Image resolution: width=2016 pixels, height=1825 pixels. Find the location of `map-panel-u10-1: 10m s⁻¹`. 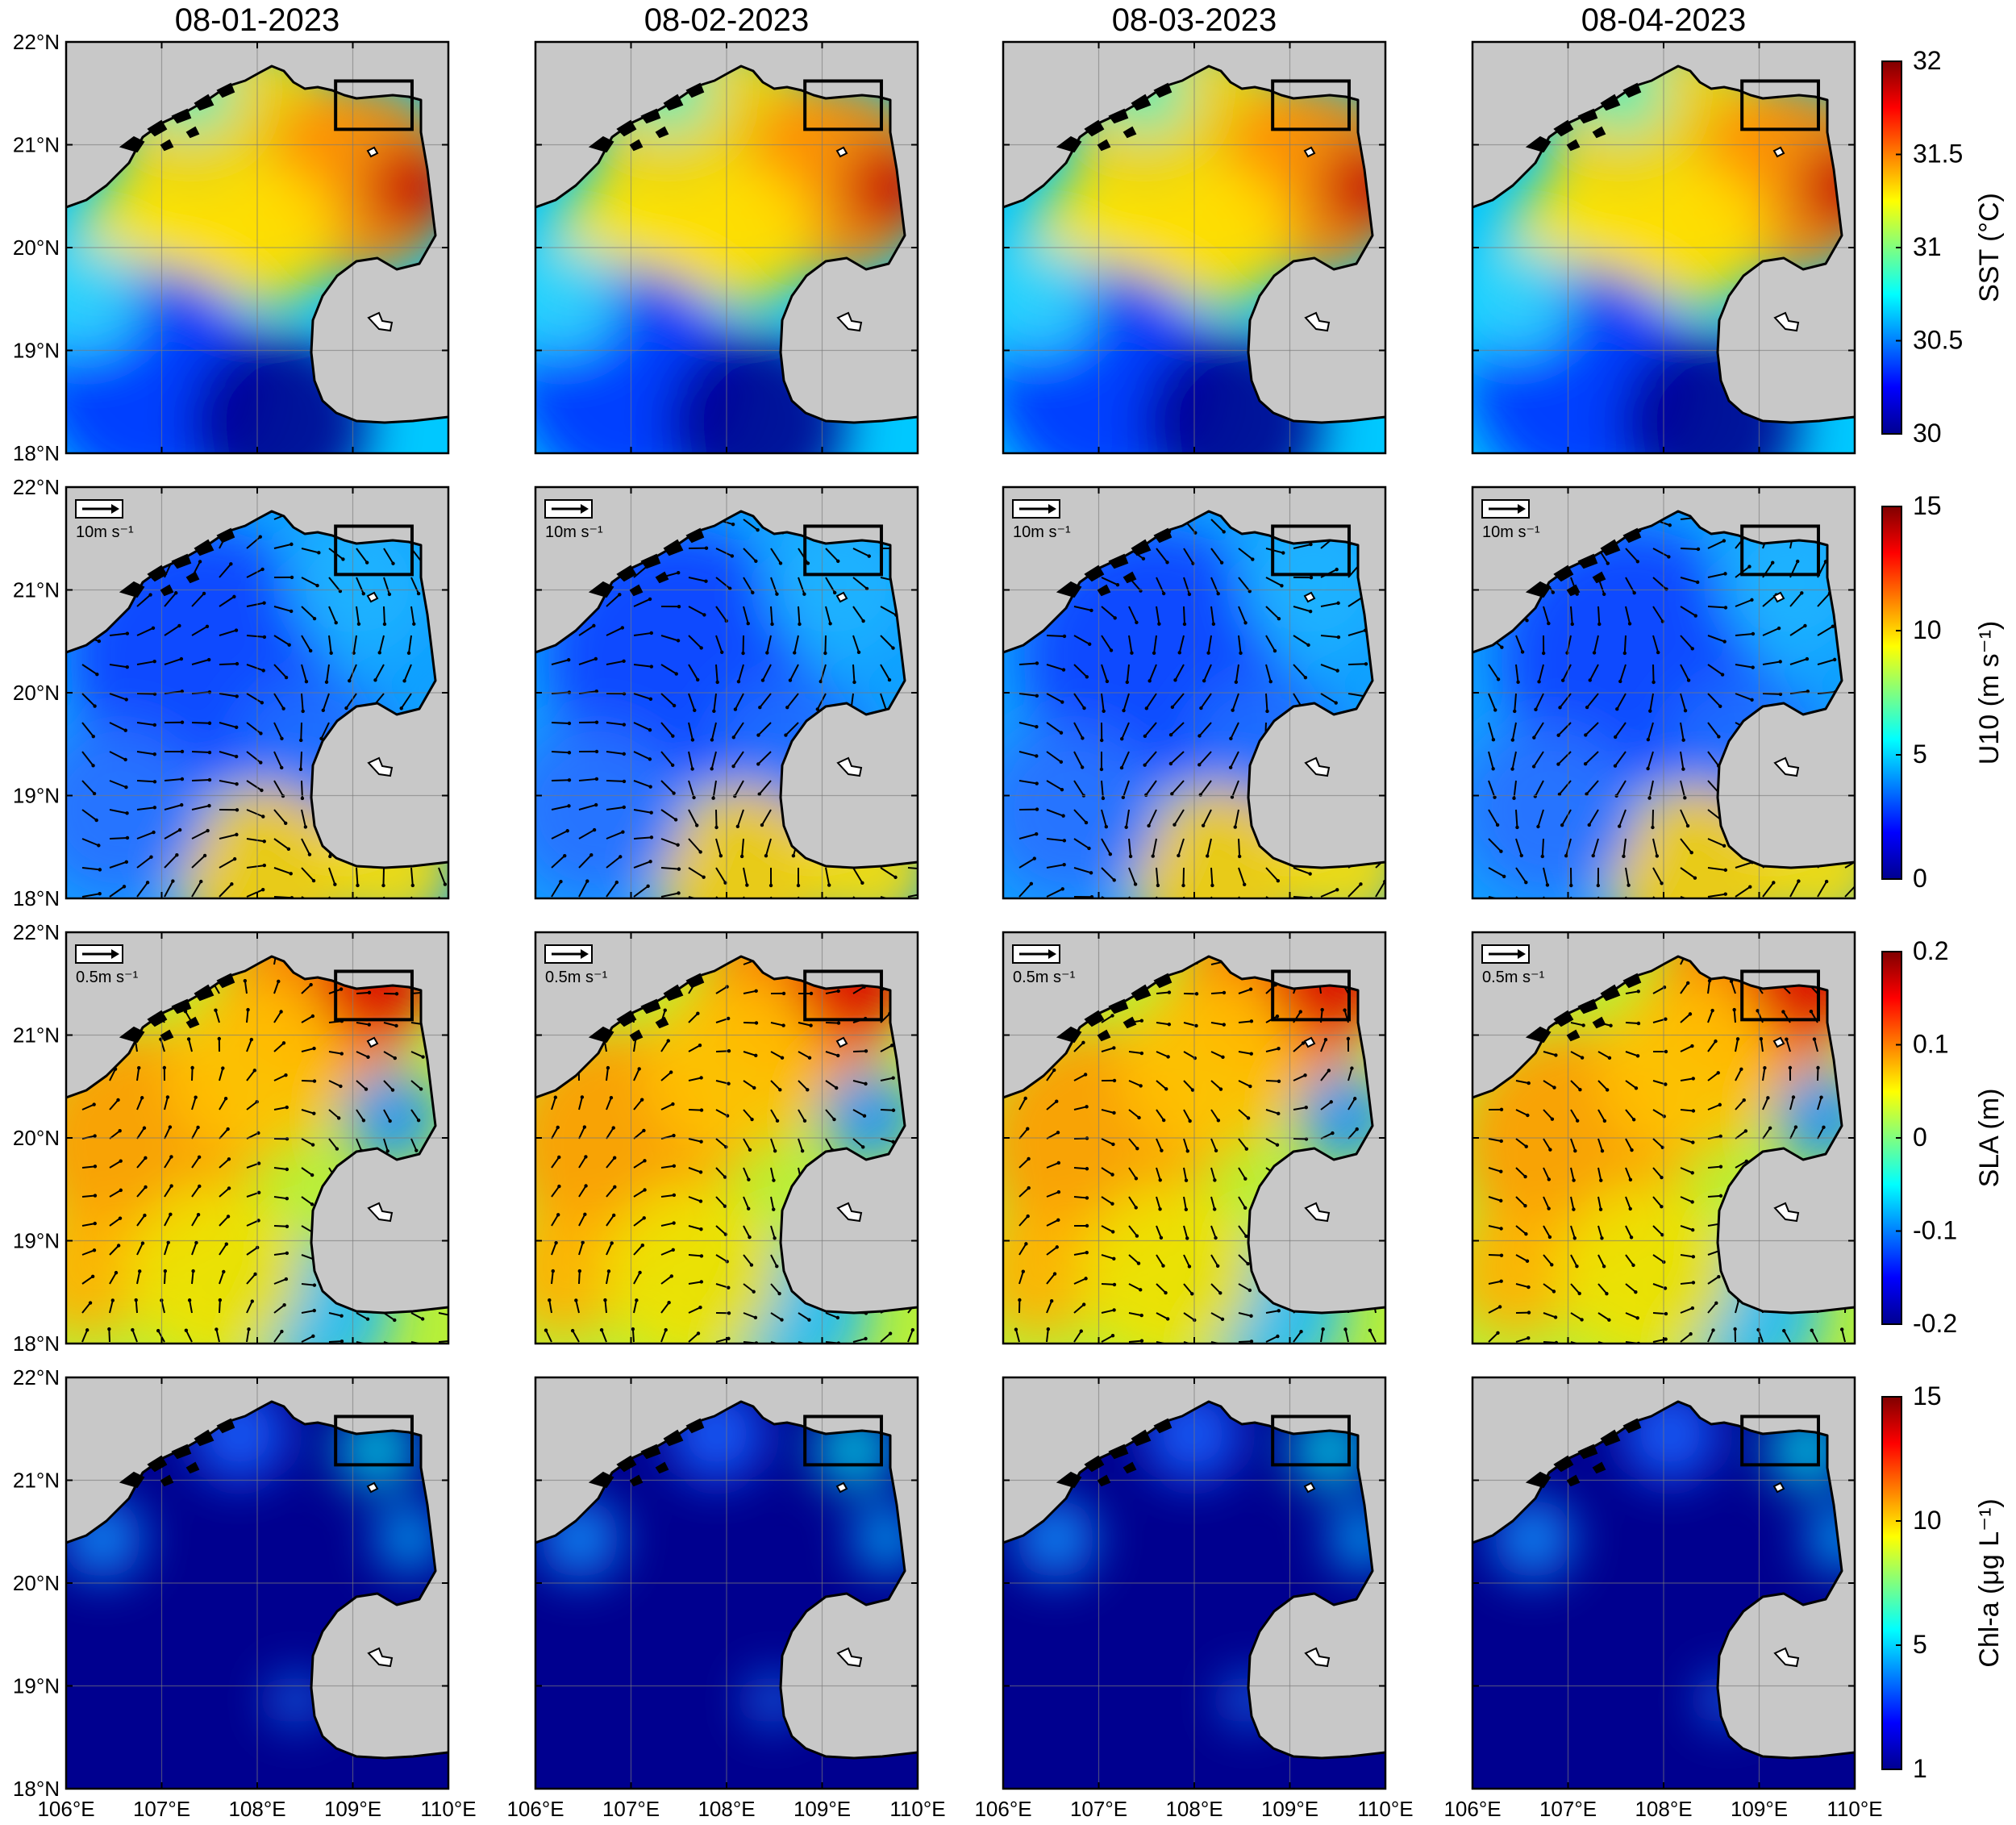

map-panel-u10-1: 10m s⁻¹ is located at coordinates (257, 692).